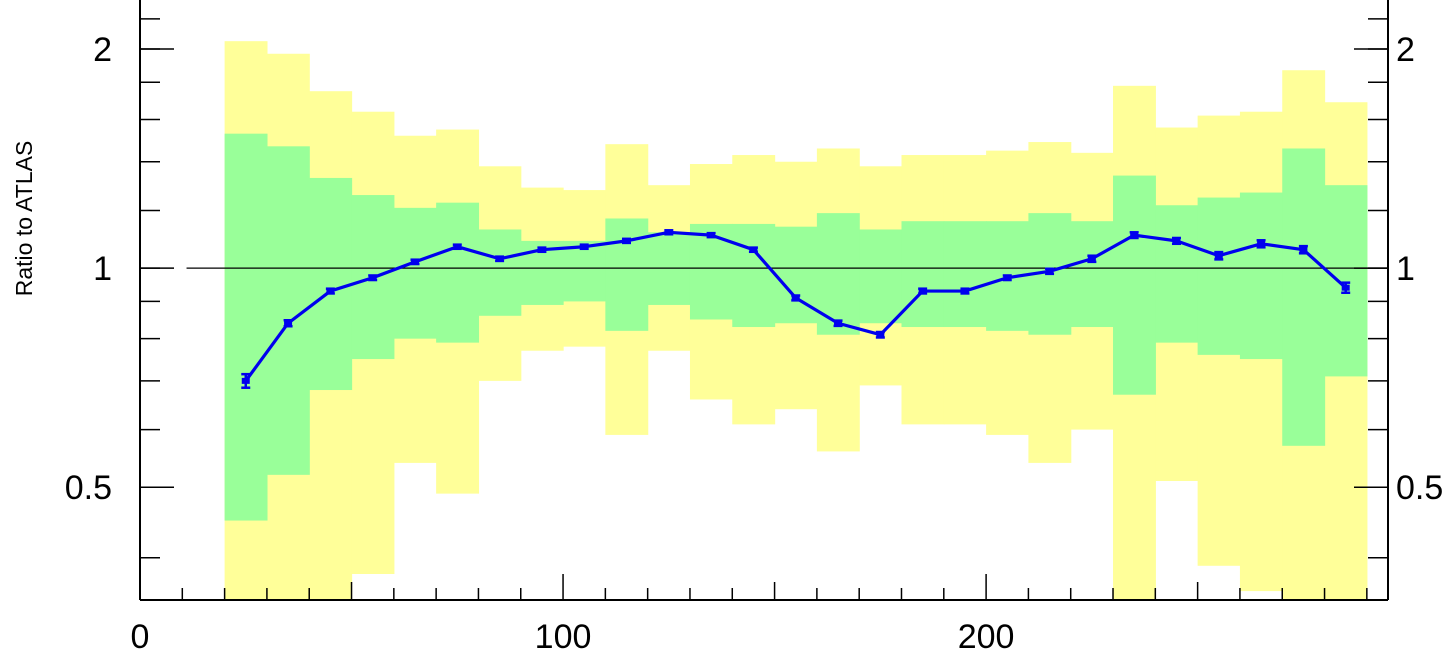 The height and width of the screenshot is (665, 1452). What do you see at coordinates (102, 50) in the screenshot?
I see `y-tick-label-left: 2` at bounding box center [102, 50].